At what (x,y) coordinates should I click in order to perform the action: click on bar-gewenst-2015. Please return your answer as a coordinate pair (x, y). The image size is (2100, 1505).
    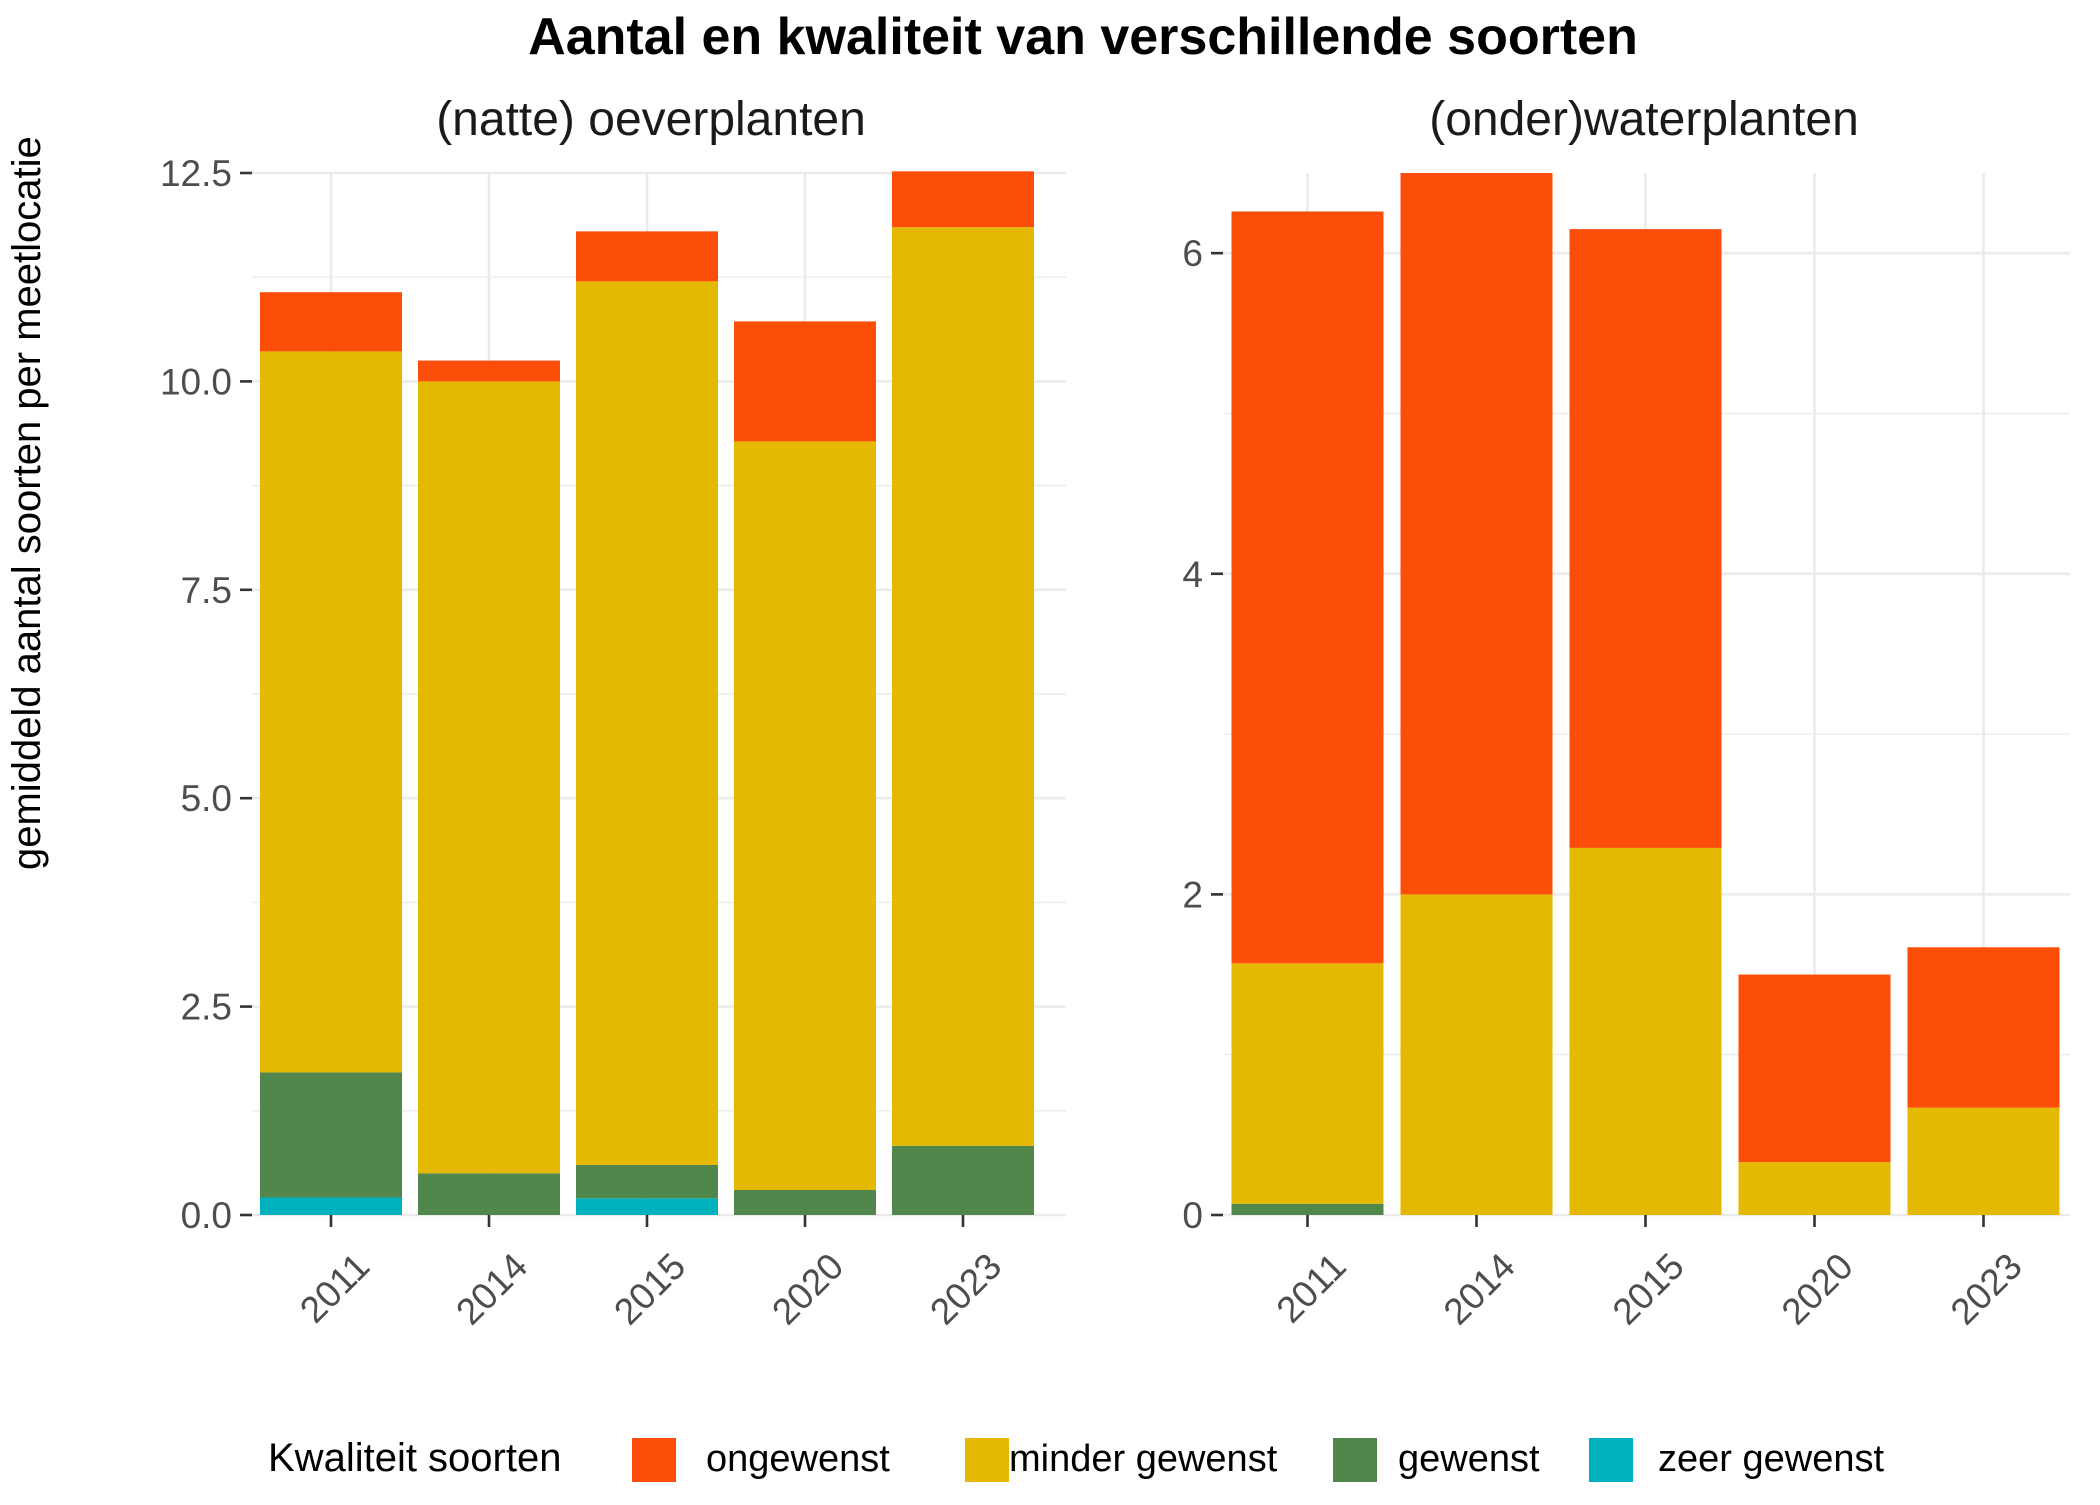
    Looking at the image, I should click on (647, 1181).